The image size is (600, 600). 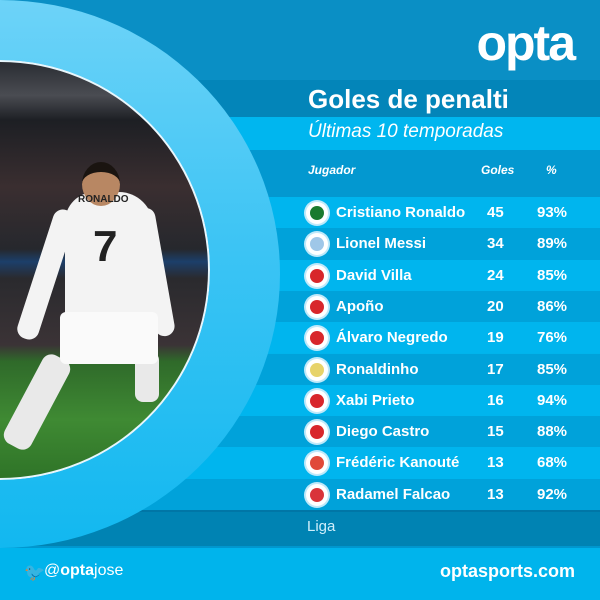 I want to click on goals-value: 19, so click(x=495, y=338).